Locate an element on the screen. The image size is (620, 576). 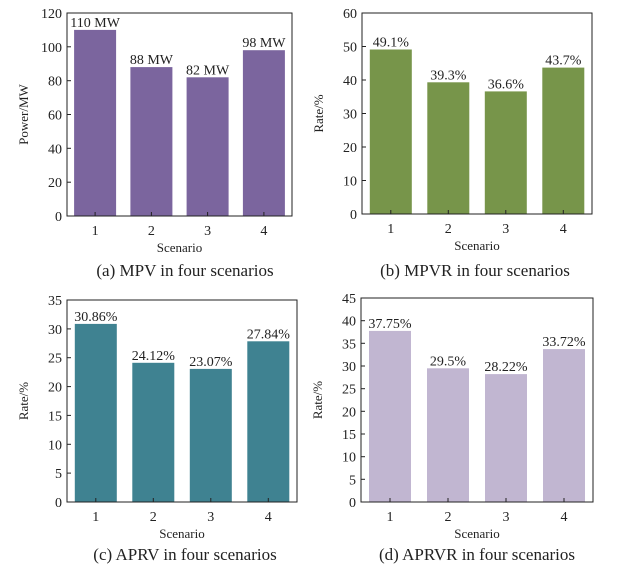
data-label: 49.1% is located at coordinates (391, 43).